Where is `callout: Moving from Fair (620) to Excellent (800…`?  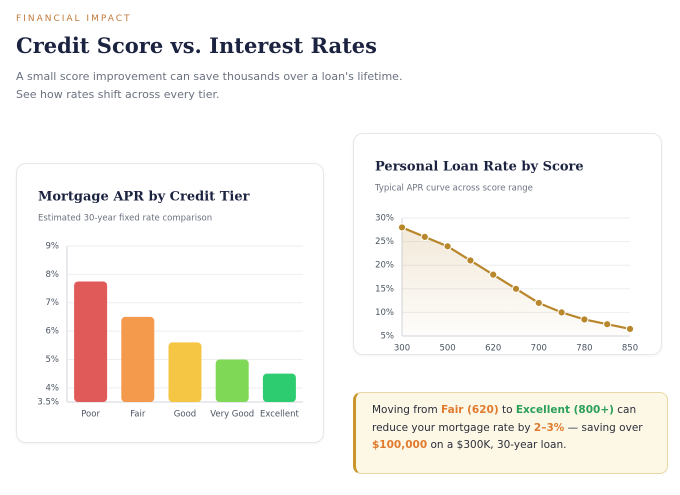 callout: Moving from Fair (620) to Excellent (800… is located at coordinates (510, 433).